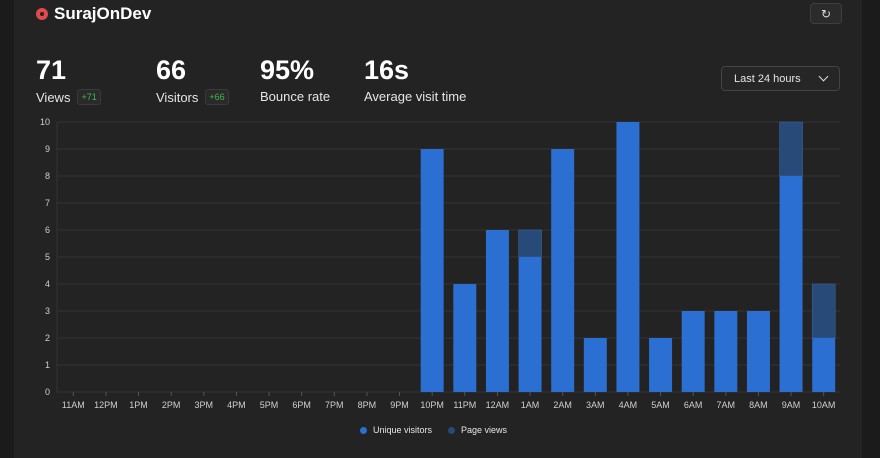  I want to click on metric-label: Average visit time, so click(415, 96).